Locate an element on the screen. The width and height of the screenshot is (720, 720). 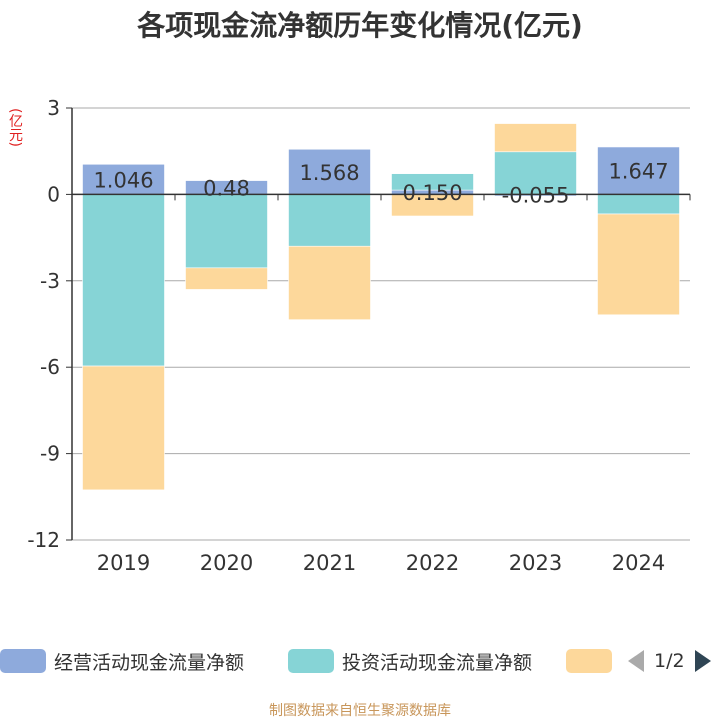
legend-swatch-financing is located at coordinates (589, 661).